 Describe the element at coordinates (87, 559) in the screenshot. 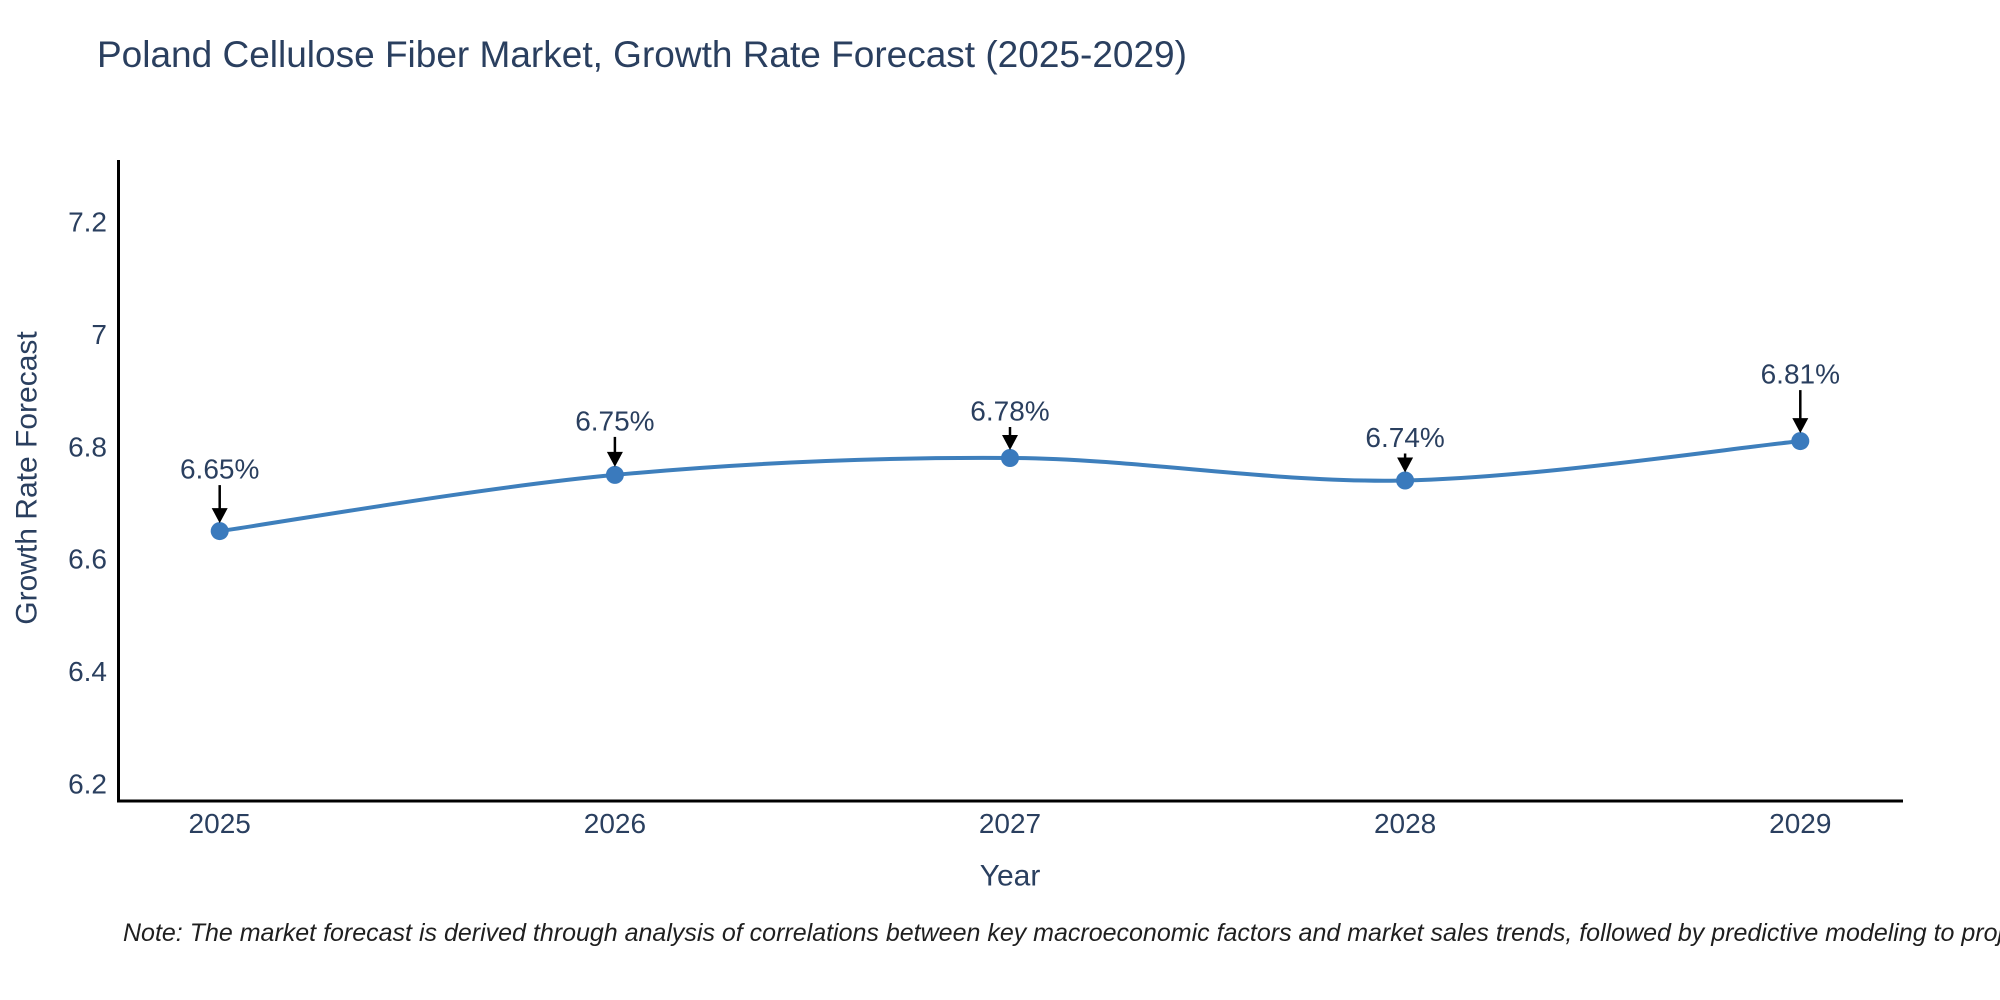

I see `y-tick-label: 6.6` at that location.